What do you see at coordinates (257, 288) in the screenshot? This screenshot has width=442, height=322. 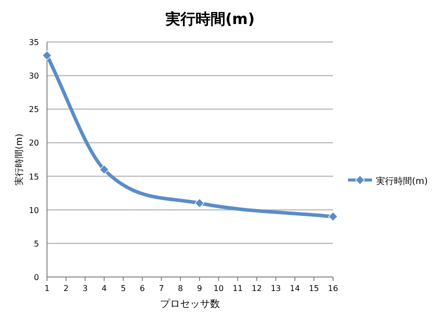 I see `x-tick-label: 12` at bounding box center [257, 288].